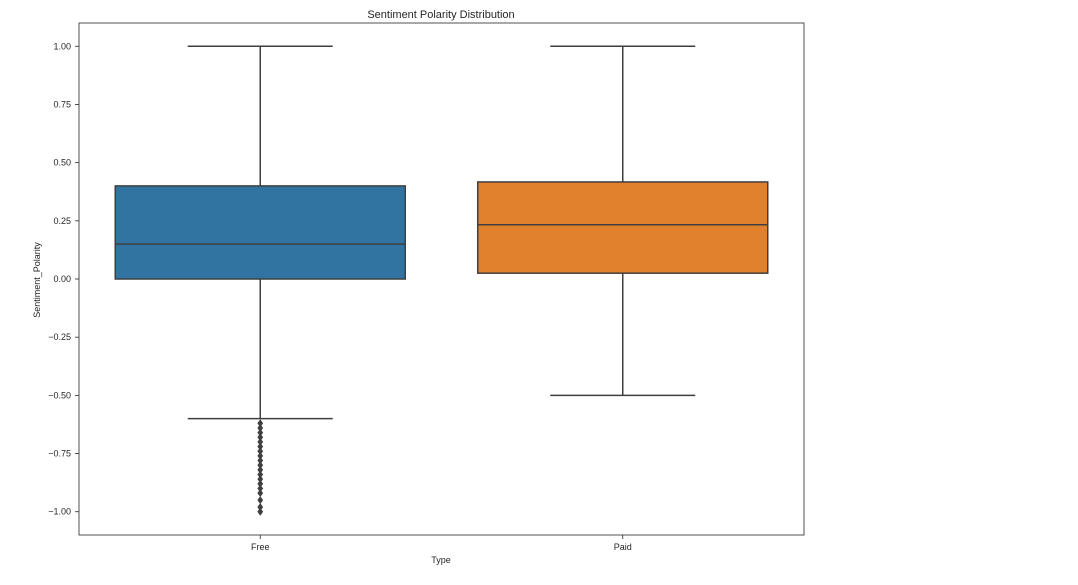 This screenshot has width=1078, height=585. What do you see at coordinates (59, 454) in the screenshot?
I see `y-tick-label: −0.75` at bounding box center [59, 454].